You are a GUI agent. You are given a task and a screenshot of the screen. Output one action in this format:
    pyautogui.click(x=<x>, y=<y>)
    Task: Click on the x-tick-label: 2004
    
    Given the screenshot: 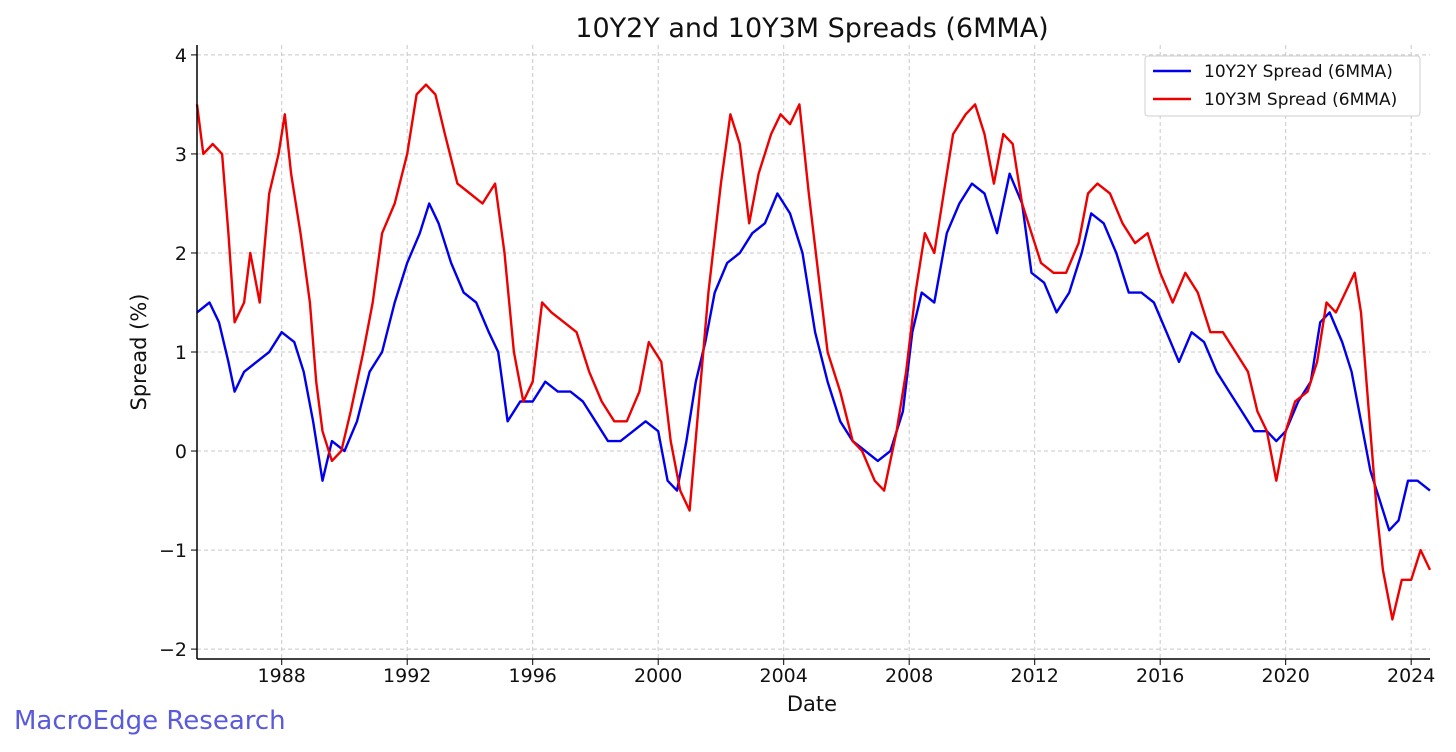 What is the action you would take?
    pyautogui.click(x=784, y=676)
    